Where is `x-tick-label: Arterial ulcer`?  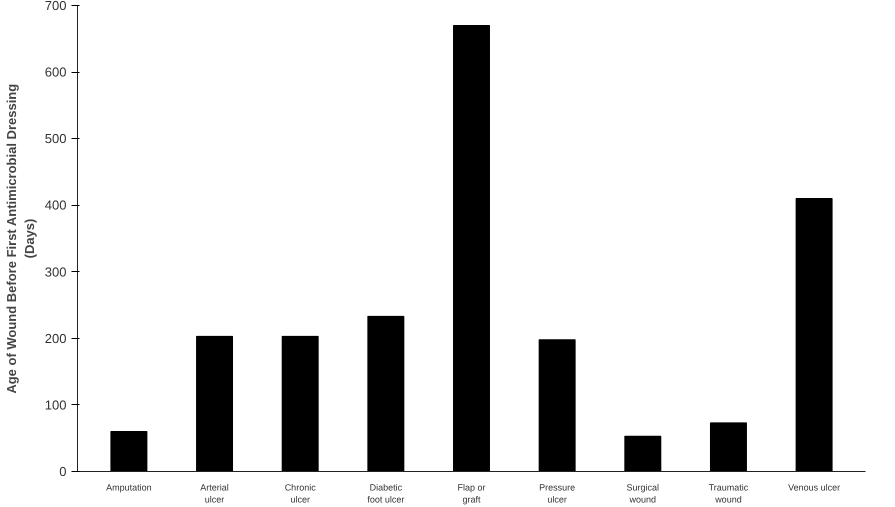 x-tick-label: Arterial ulcer is located at coordinates (214, 493).